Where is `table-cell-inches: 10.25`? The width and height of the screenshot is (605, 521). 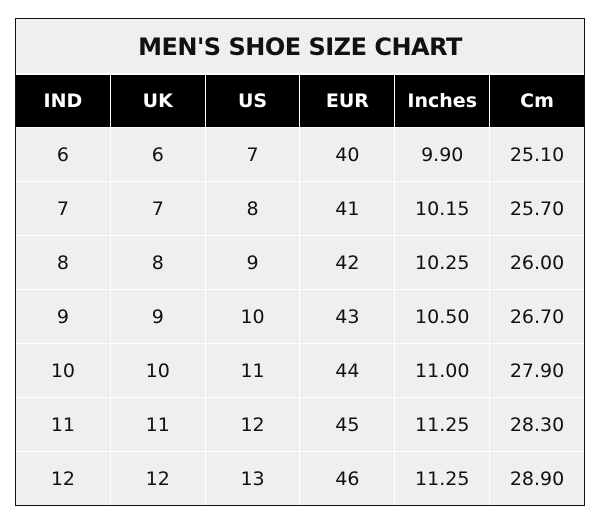
table-cell-inches: 10.25 is located at coordinates (443, 262).